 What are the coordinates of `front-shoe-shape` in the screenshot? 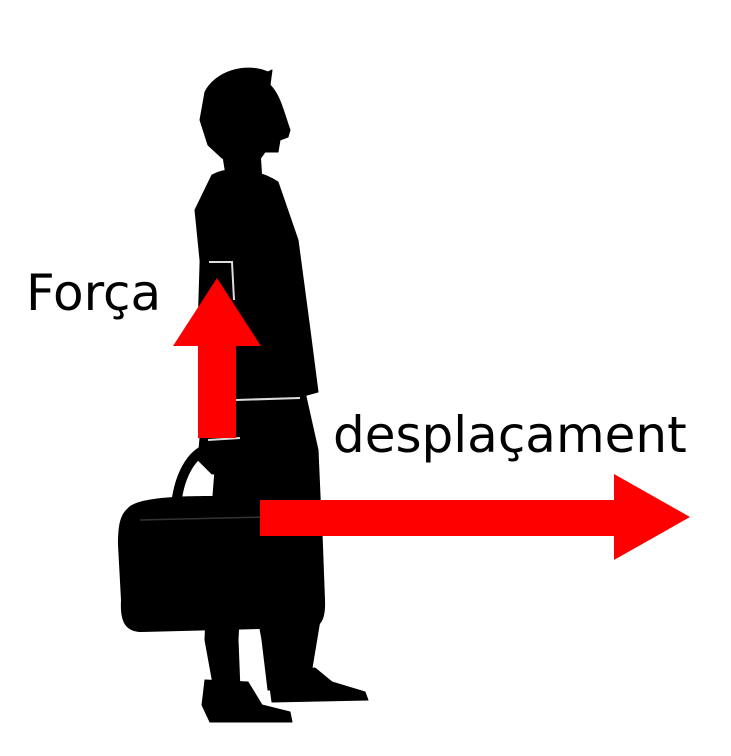 It's located at (318, 685).